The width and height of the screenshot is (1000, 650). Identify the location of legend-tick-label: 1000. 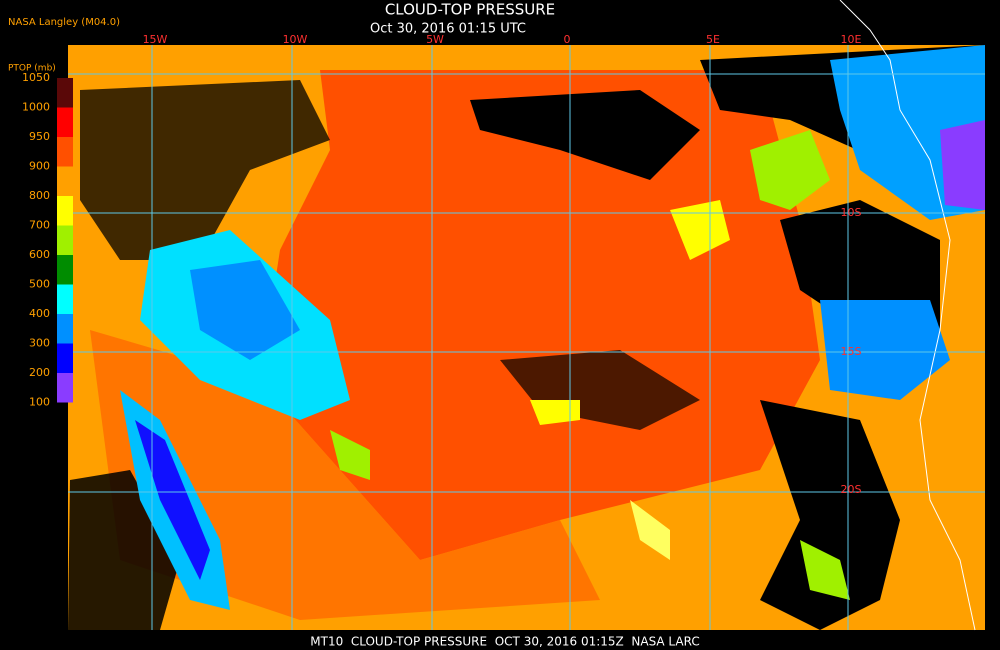
(36, 107).